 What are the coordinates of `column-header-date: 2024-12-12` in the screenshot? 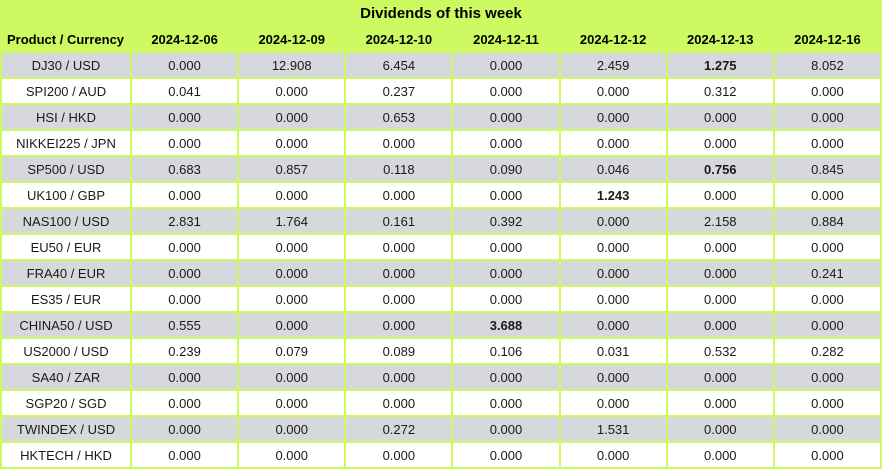 It's located at (613, 39).